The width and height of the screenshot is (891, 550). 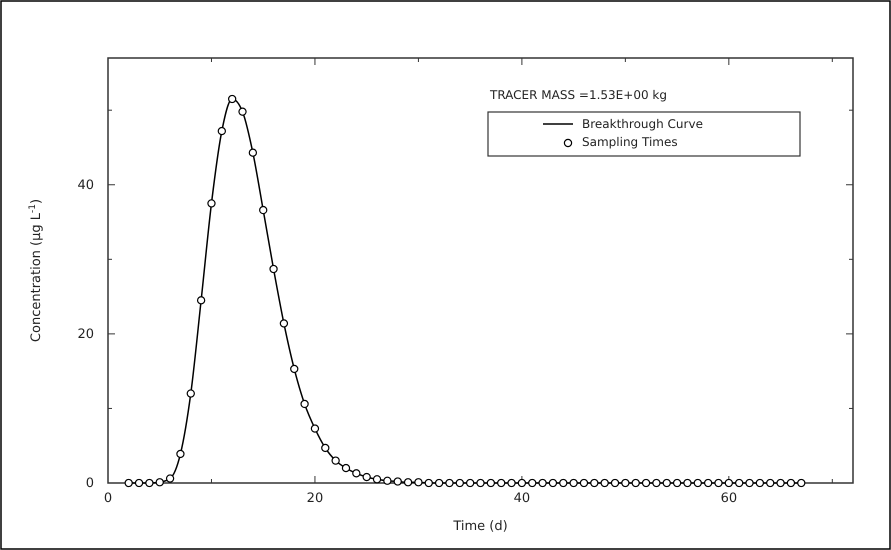 What do you see at coordinates (85, 334) in the screenshot?
I see `y-tick-label: 20` at bounding box center [85, 334].